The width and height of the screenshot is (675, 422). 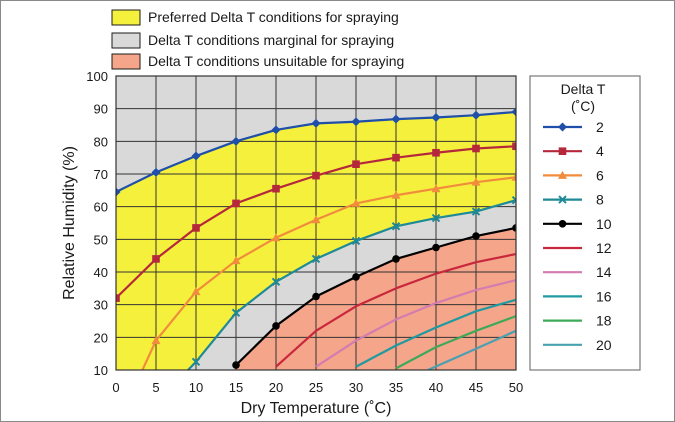 I want to click on legend-item-4: 4, so click(x=573, y=151).